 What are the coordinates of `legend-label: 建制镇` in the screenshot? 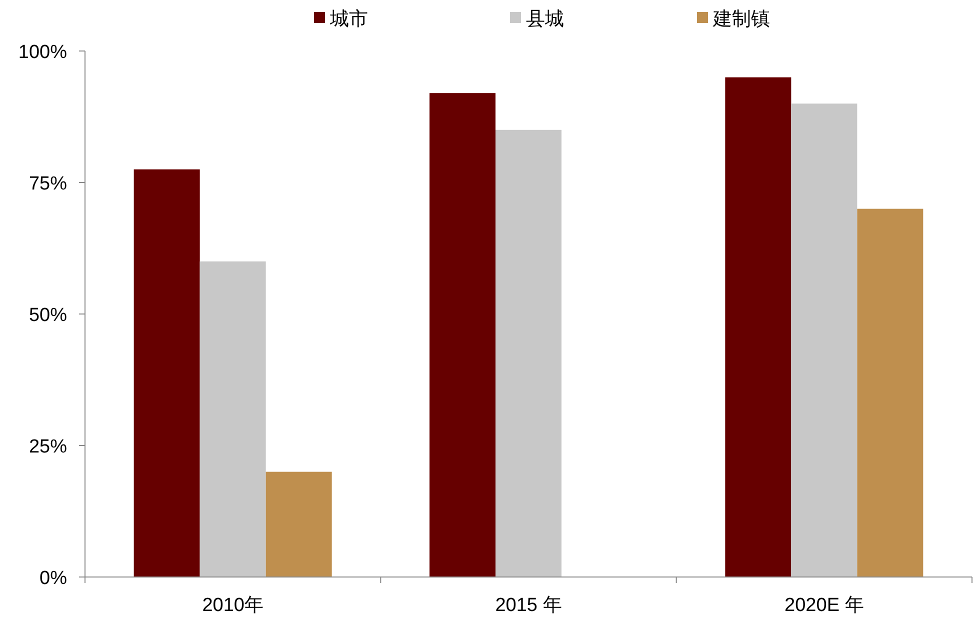 It's located at (741, 19).